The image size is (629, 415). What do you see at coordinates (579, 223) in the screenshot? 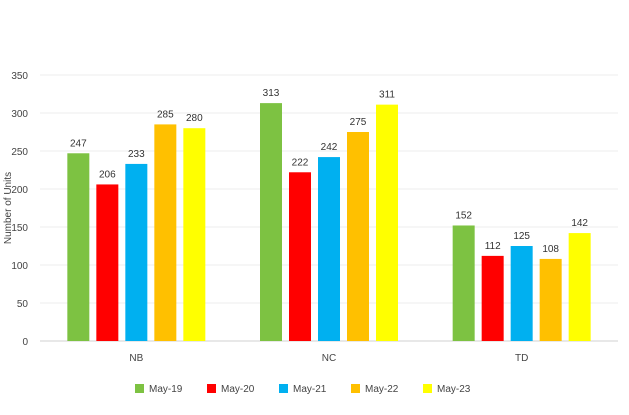
I see `data-label: 142` at bounding box center [579, 223].